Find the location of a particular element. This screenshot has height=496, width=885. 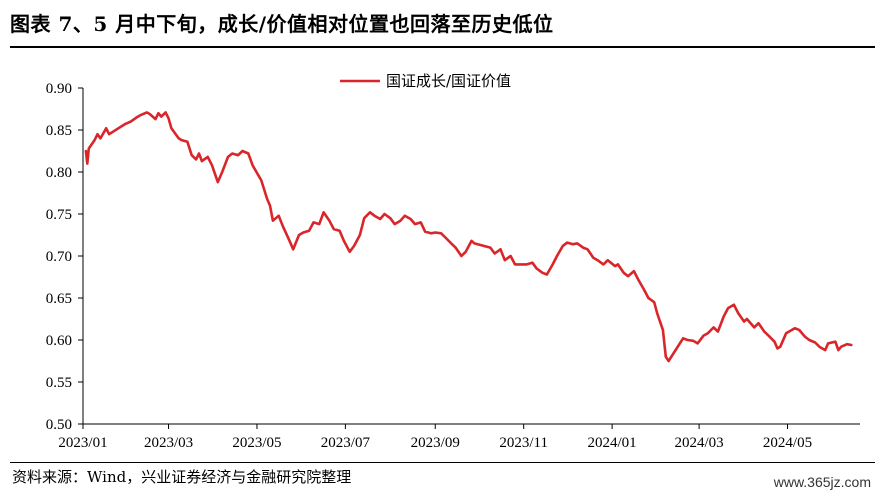

x-tick-label: 2024/05 is located at coordinates (787, 443).